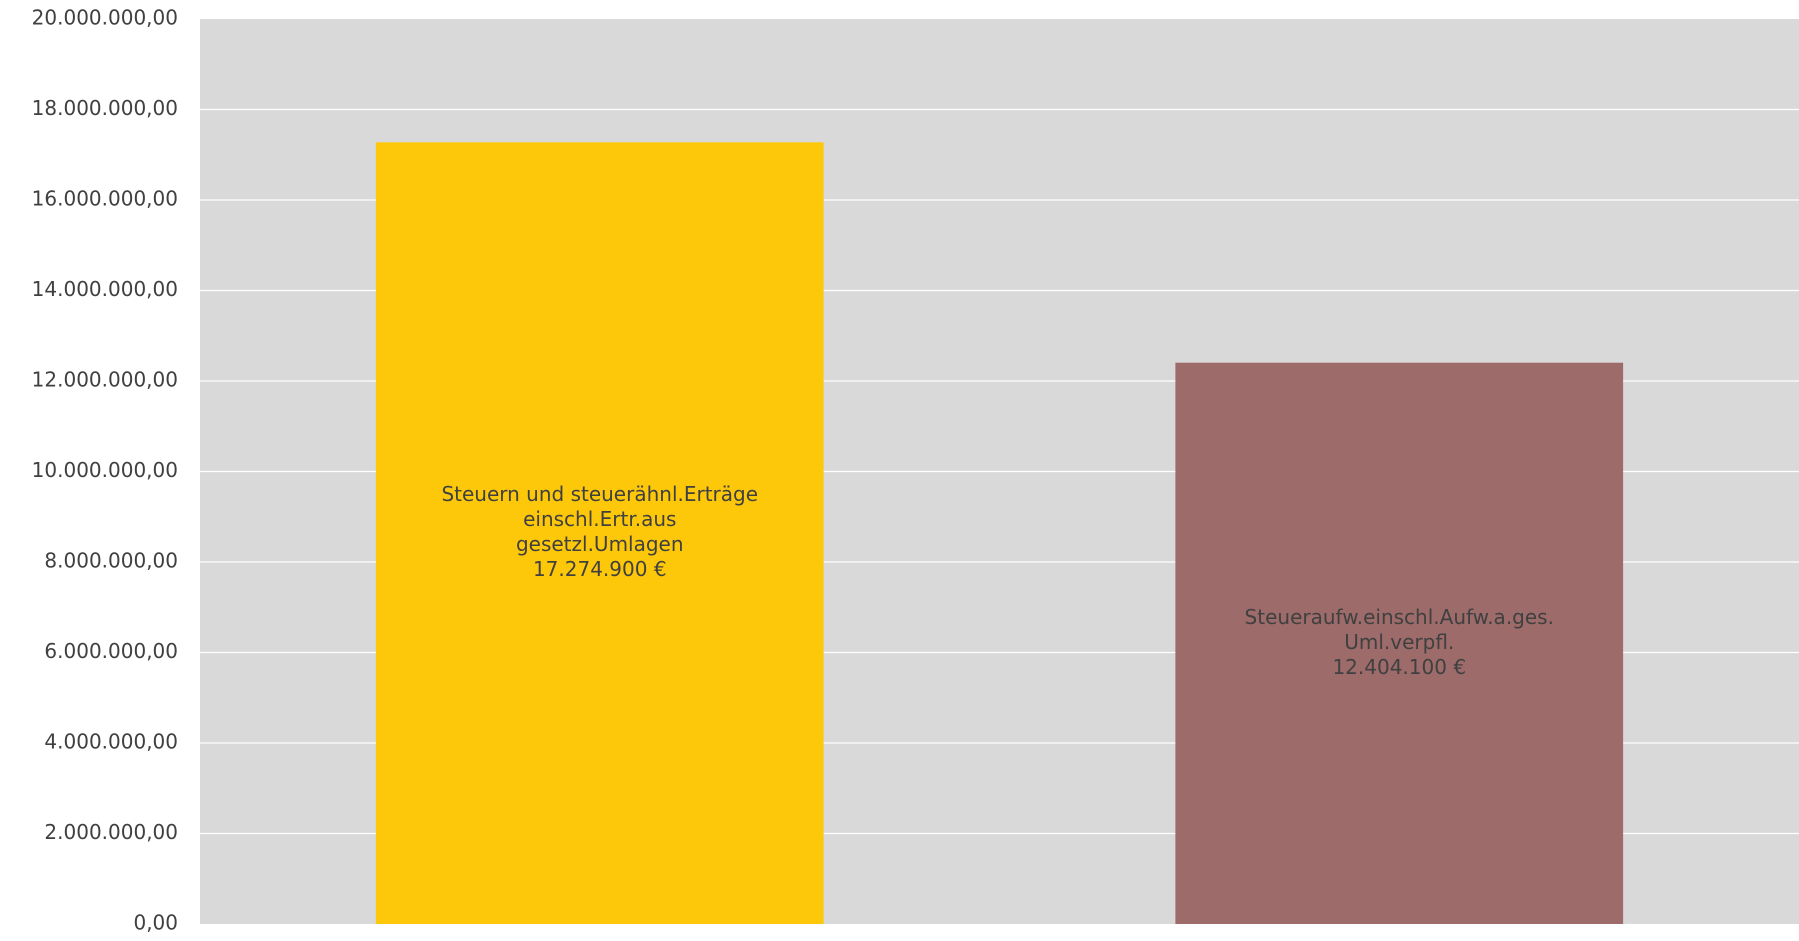 This screenshot has height=941, width=1799. Describe the element at coordinates (111, 561) in the screenshot. I see `y-tick-label: 8.000.000,00` at that location.